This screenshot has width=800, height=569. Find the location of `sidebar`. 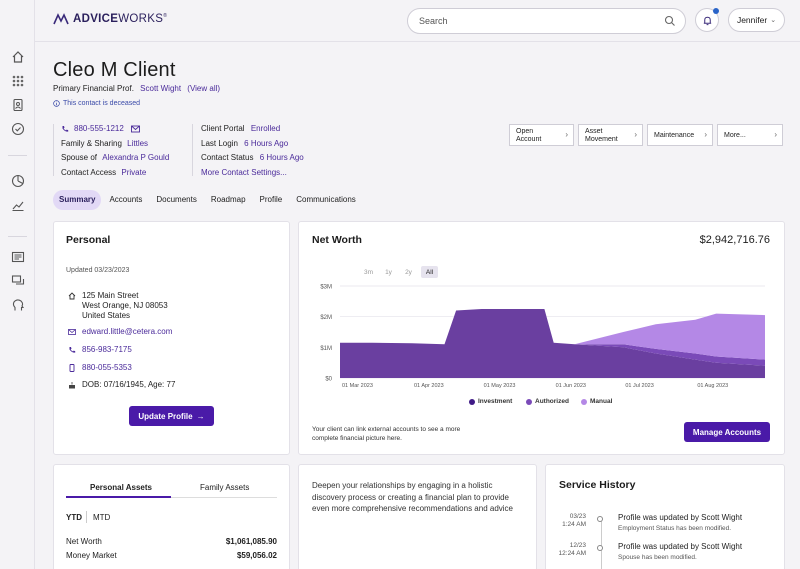

sidebar is located at coordinates (17, 284).